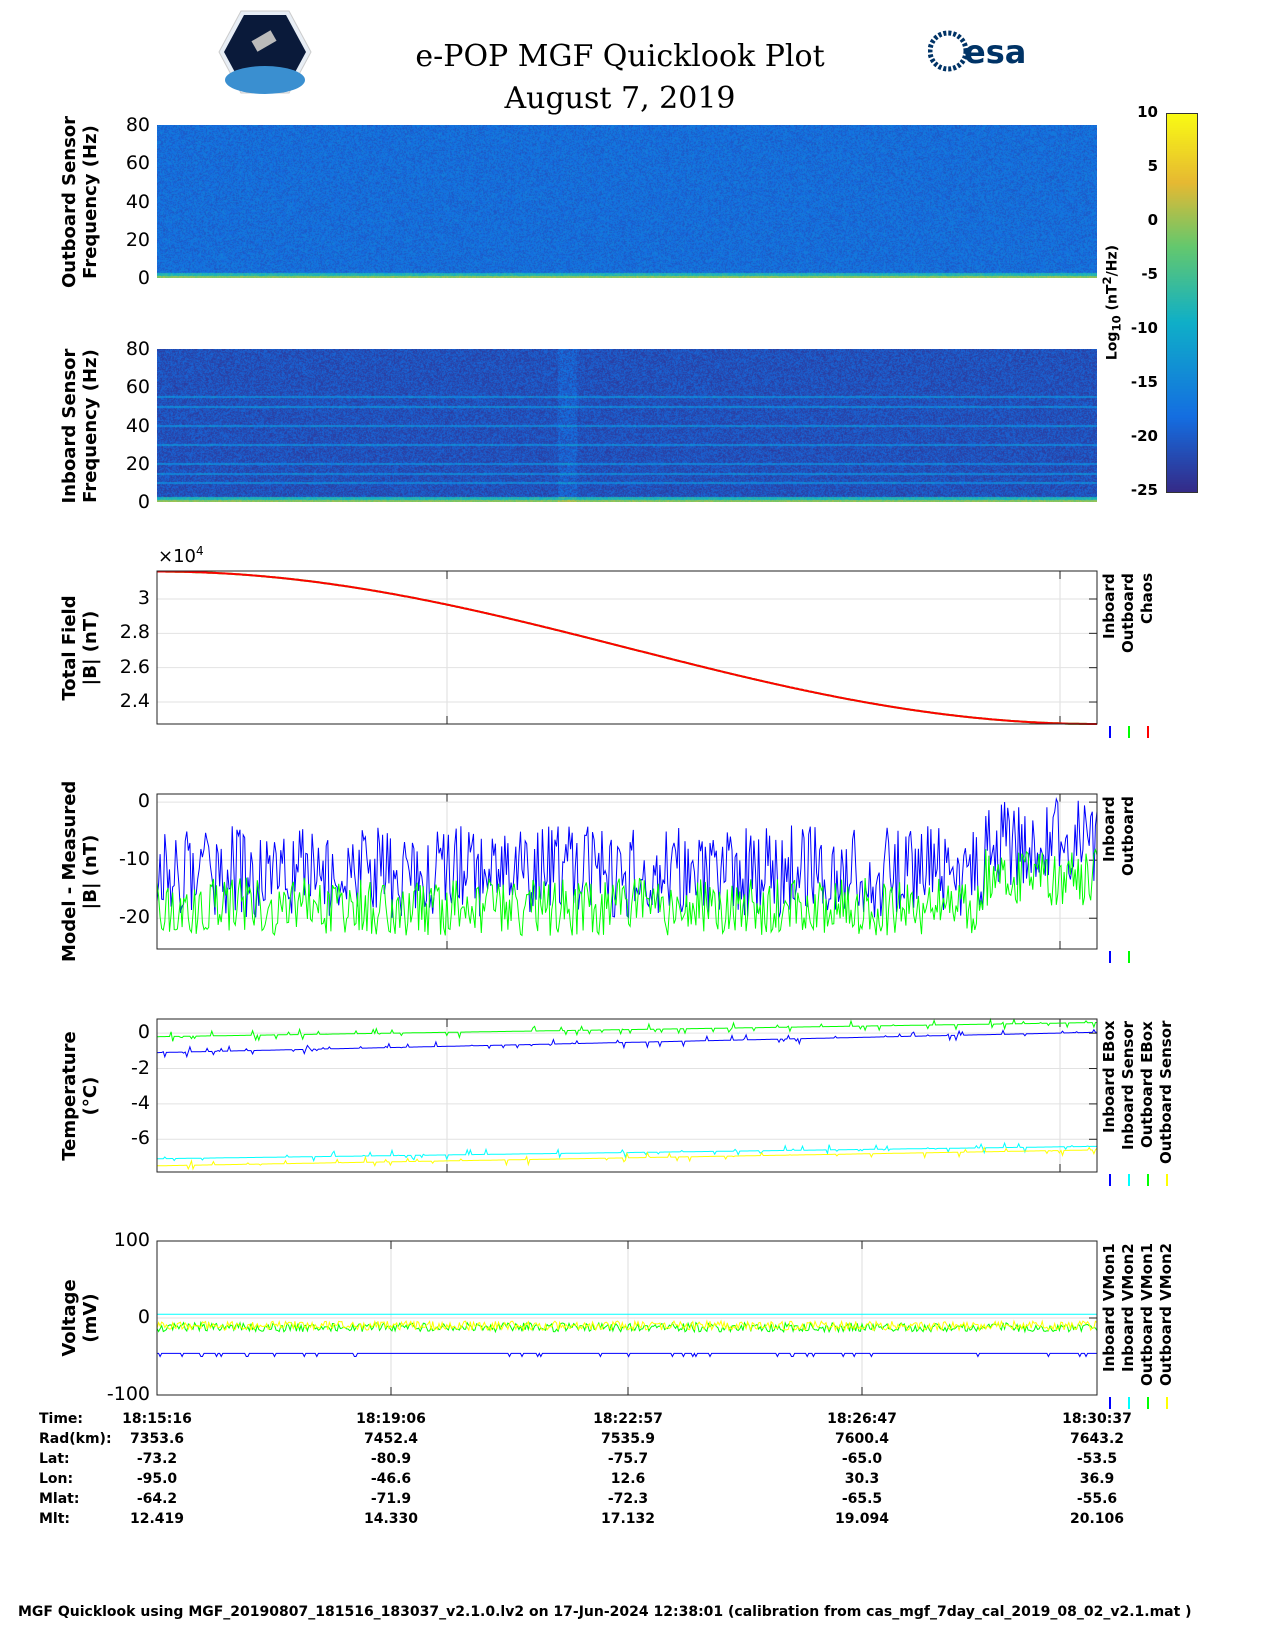  What do you see at coordinates (54, 1459) in the screenshot?
I see `ephemeris-label: Lat:` at bounding box center [54, 1459].